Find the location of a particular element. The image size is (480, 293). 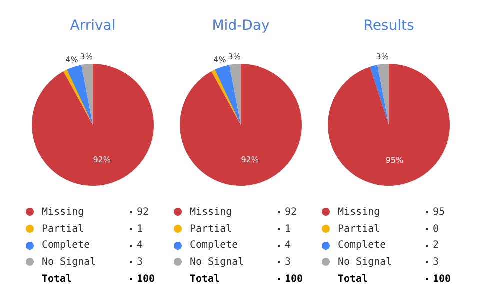

text: 0 is located at coordinates (436, 229).